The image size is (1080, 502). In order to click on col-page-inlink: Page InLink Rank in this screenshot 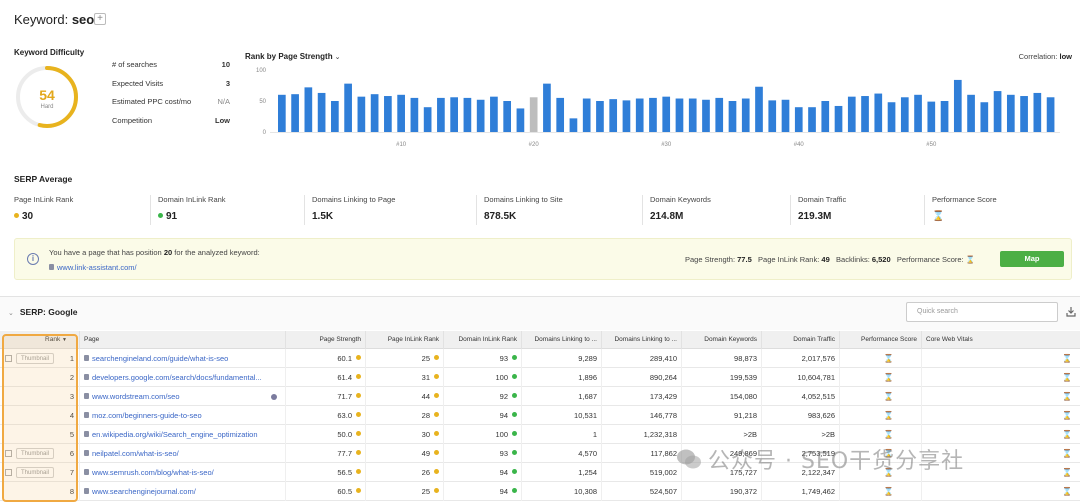, I will do `click(405, 340)`.